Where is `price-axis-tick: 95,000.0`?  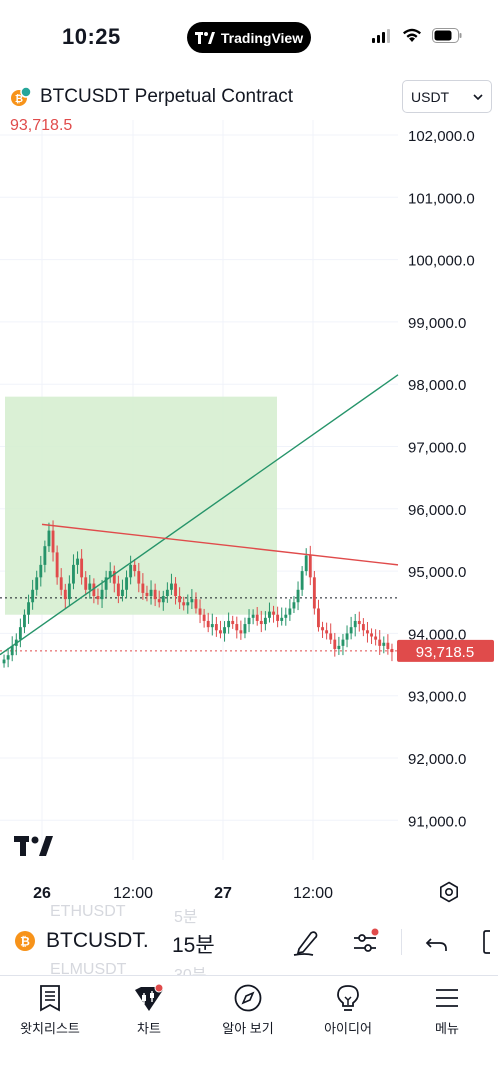
price-axis-tick: 95,000.0 is located at coordinates (437, 572).